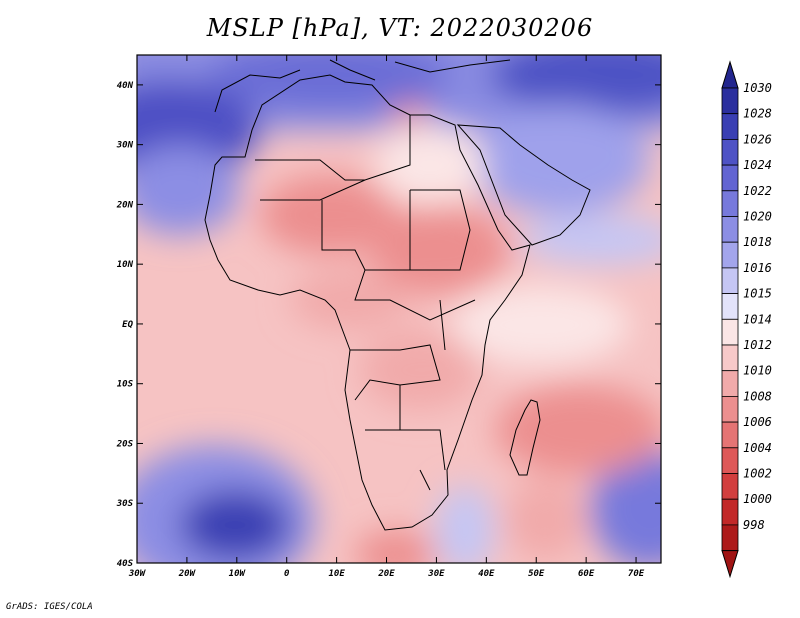 This screenshot has width=800, height=618. What do you see at coordinates (238, 574) in the screenshot?
I see `lon-tick-label: 10W` at bounding box center [238, 574].